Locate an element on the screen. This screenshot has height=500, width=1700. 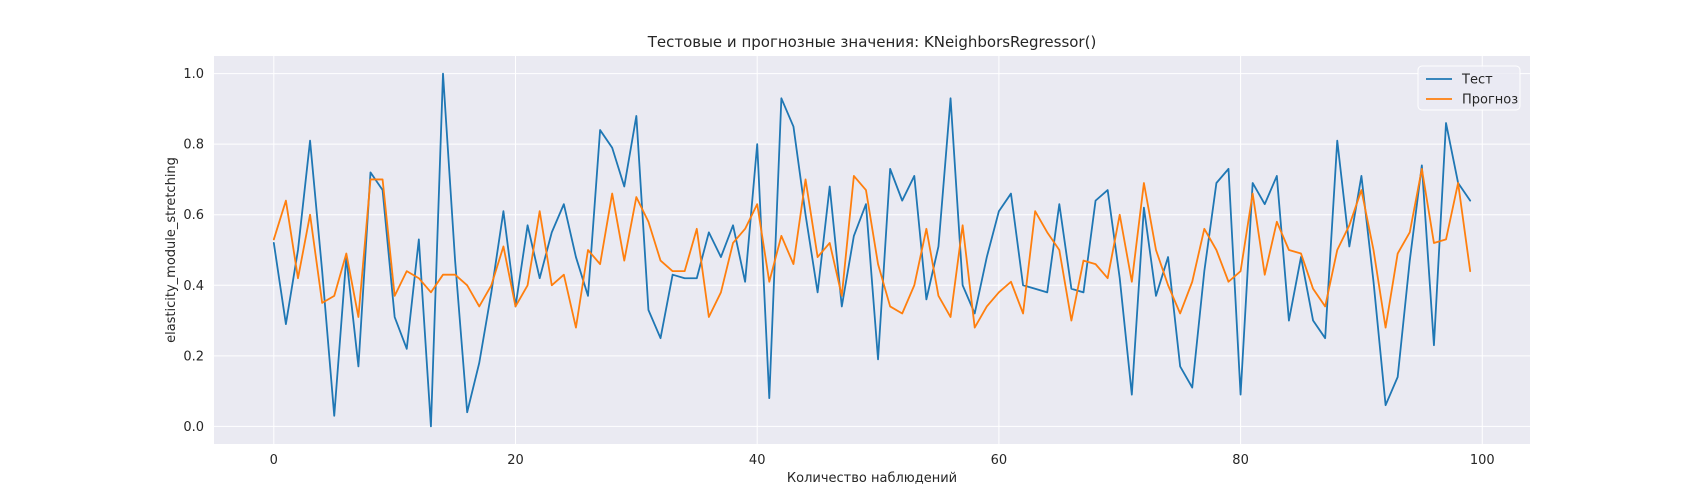
legend: Тест Прогноз is located at coordinates (1469, 88).